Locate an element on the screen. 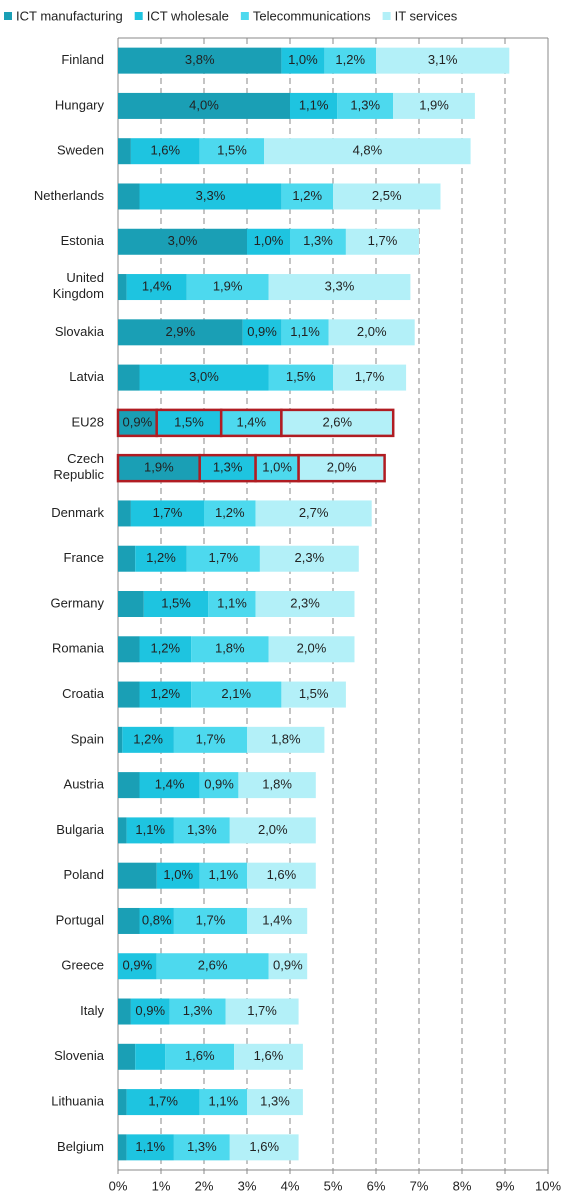 The height and width of the screenshot is (1198, 570). y-tick-label: Denmark is located at coordinates (77, 512).